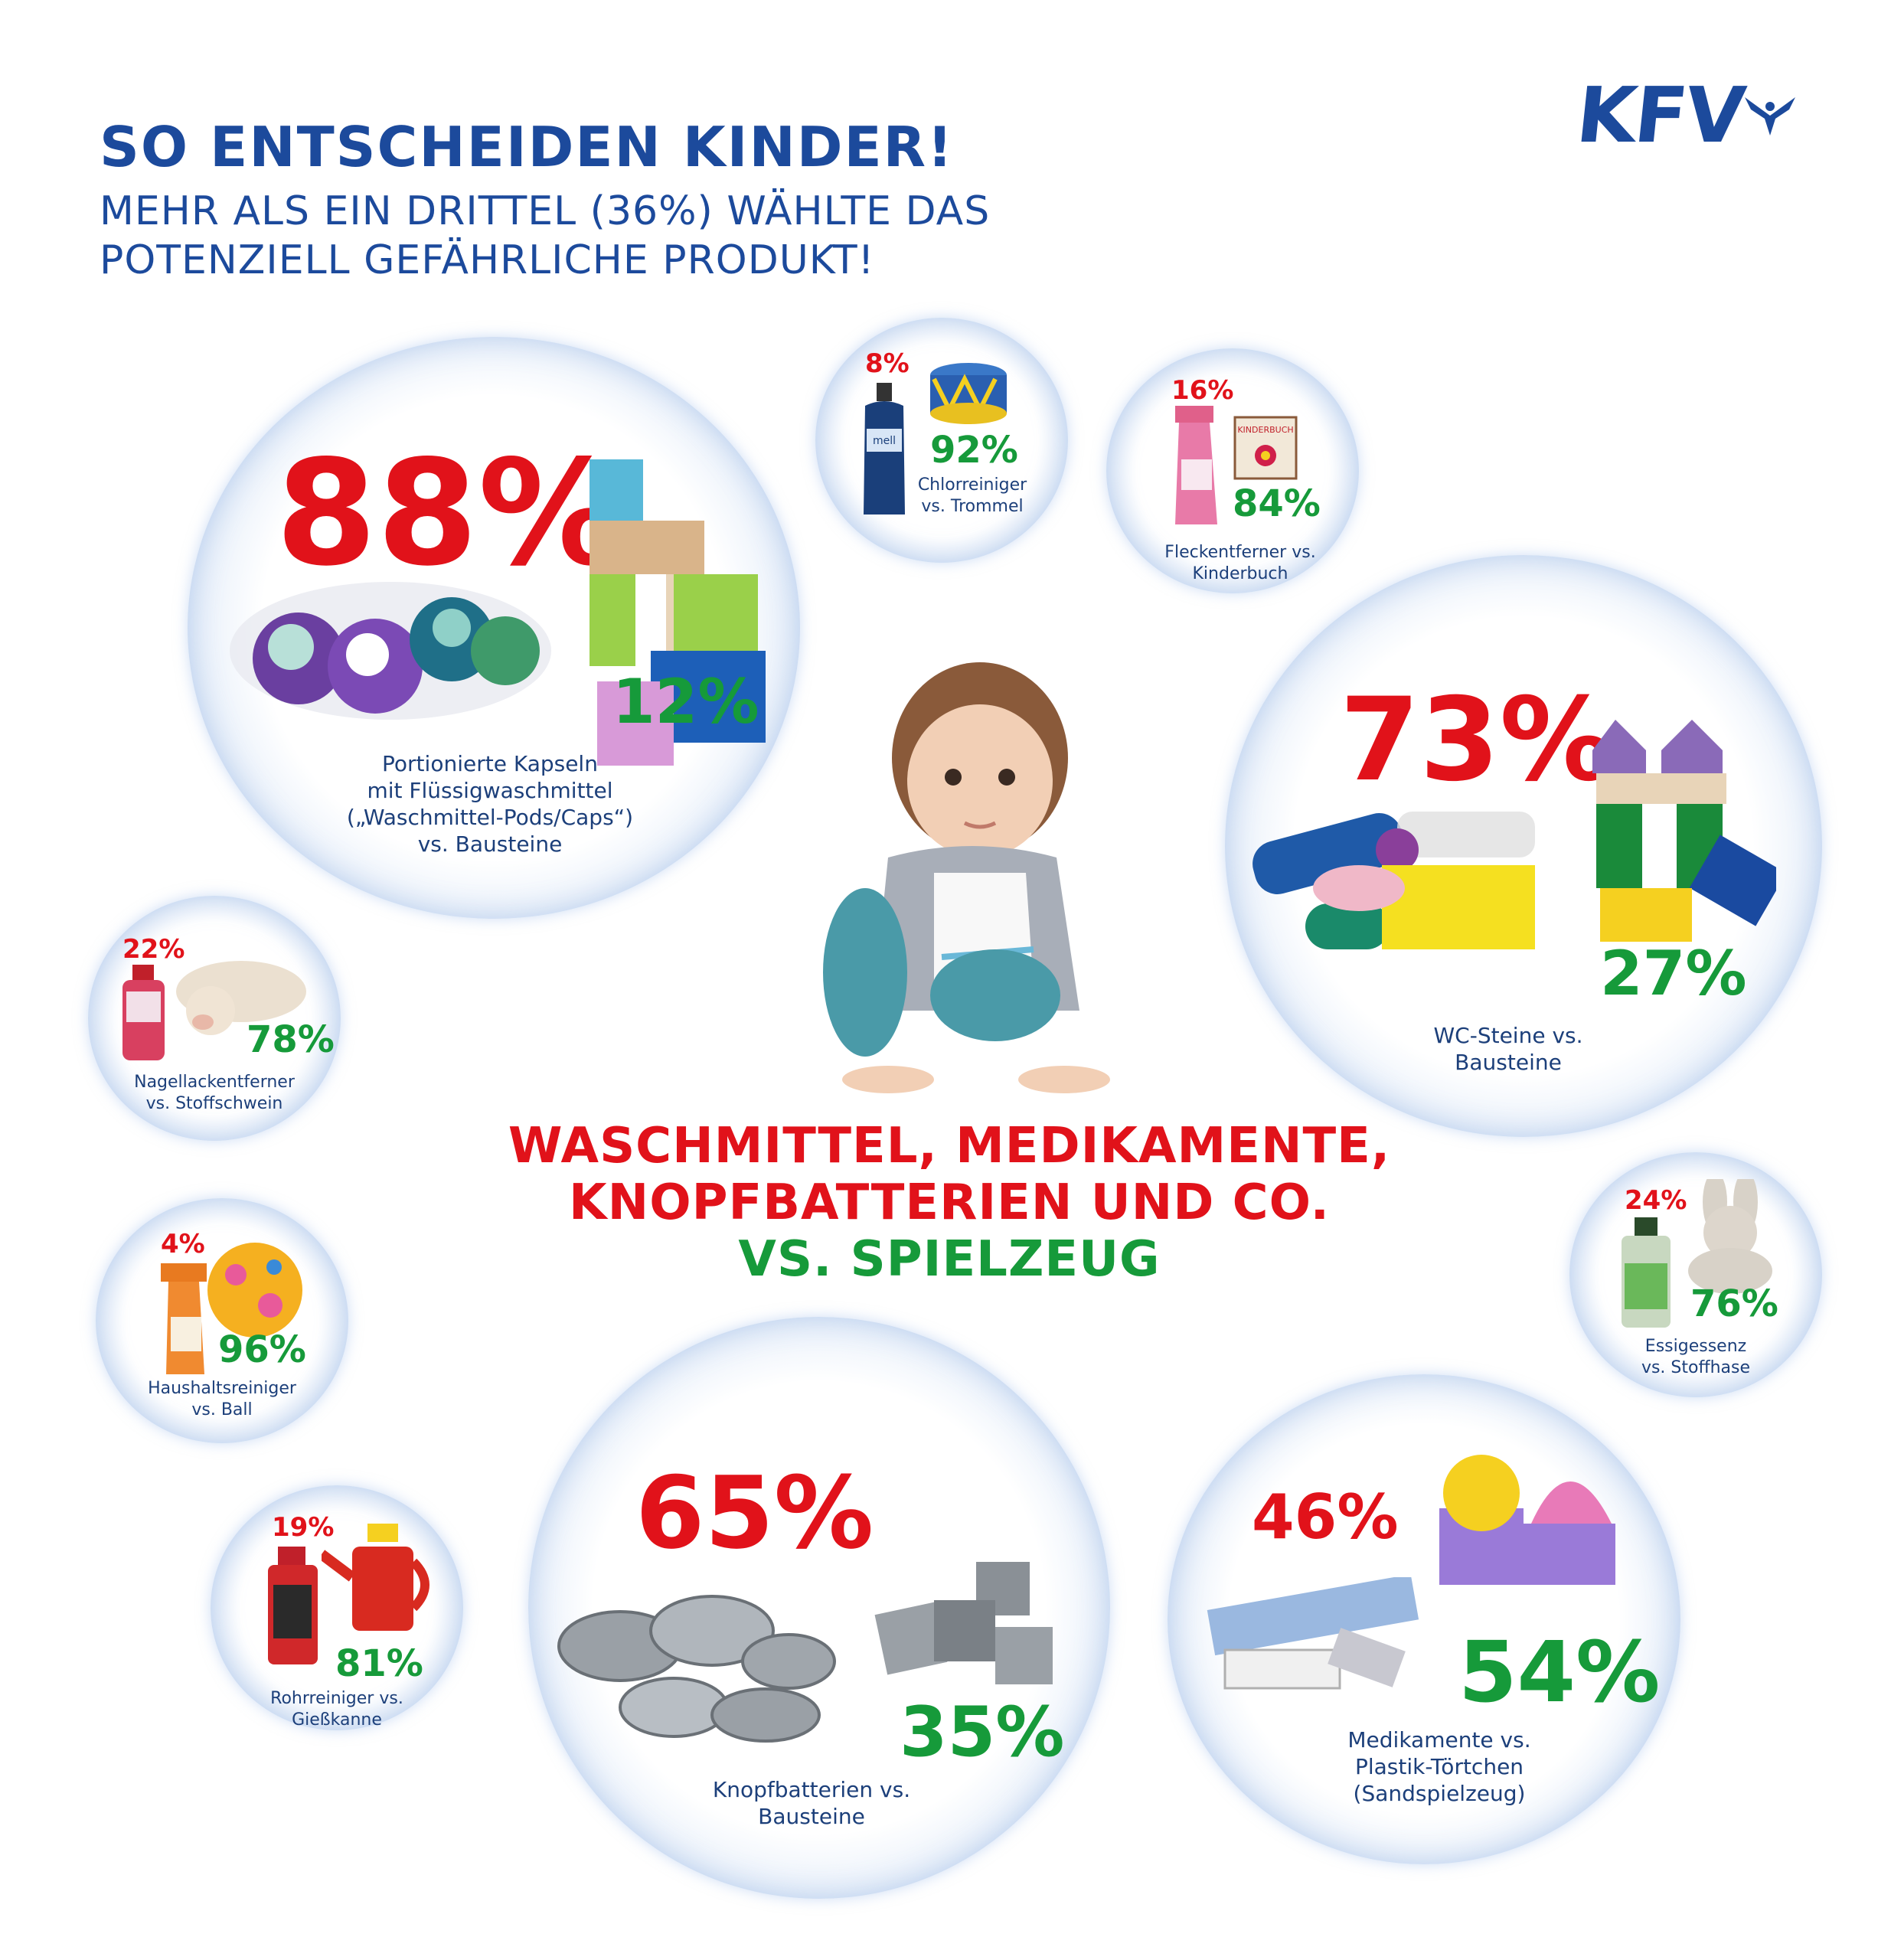 This screenshot has width=1891, height=1960. I want to click on chlor-caption: Chlorreiniger vs. Trommel, so click(972, 496).